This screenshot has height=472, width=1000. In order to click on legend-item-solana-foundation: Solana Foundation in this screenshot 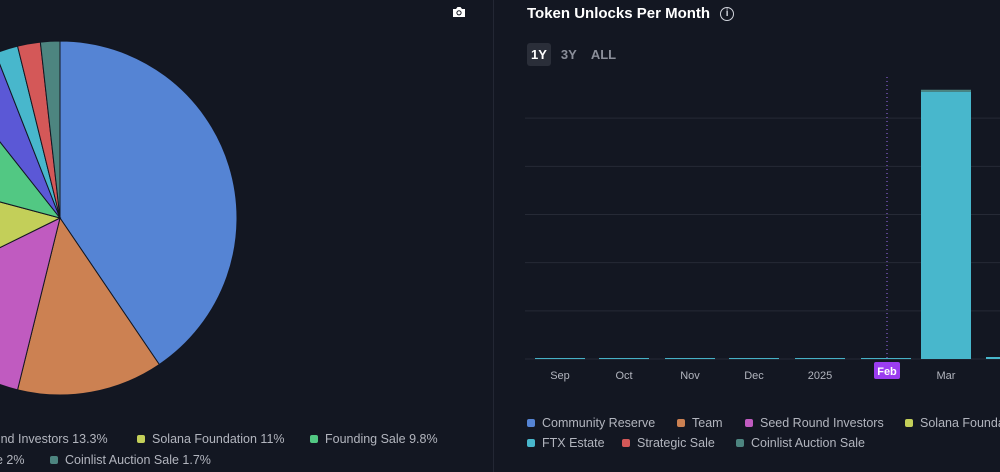, I will do `click(952, 423)`.